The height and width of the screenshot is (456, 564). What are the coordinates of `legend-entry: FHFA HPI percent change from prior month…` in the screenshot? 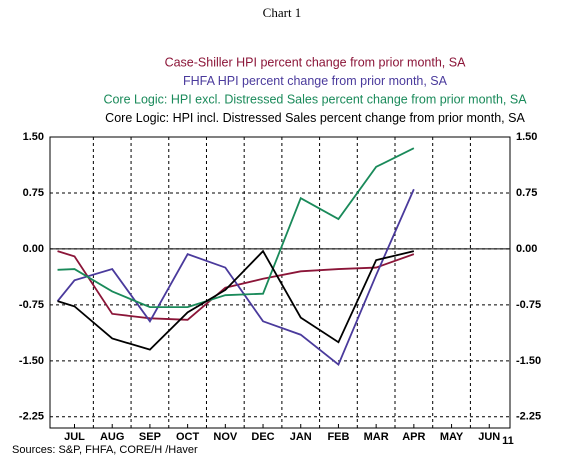 It's located at (315, 81).